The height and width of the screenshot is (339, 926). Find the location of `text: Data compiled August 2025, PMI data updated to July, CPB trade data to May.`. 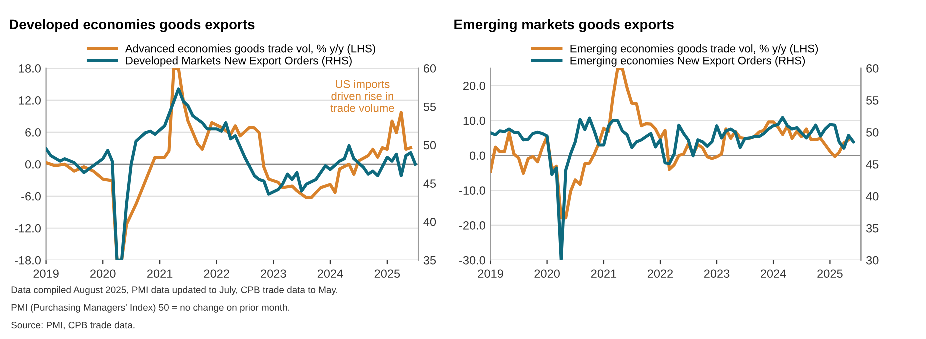

text: Data compiled August 2025, PMI data updated to July, CPB trade data to May. is located at coordinates (175, 291).